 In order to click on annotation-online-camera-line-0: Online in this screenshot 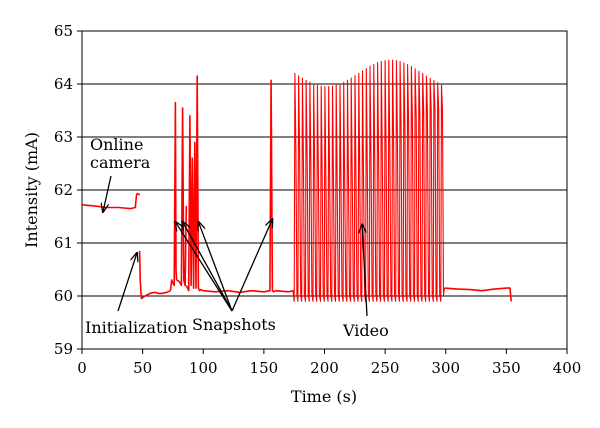, I will do `click(116, 144)`.